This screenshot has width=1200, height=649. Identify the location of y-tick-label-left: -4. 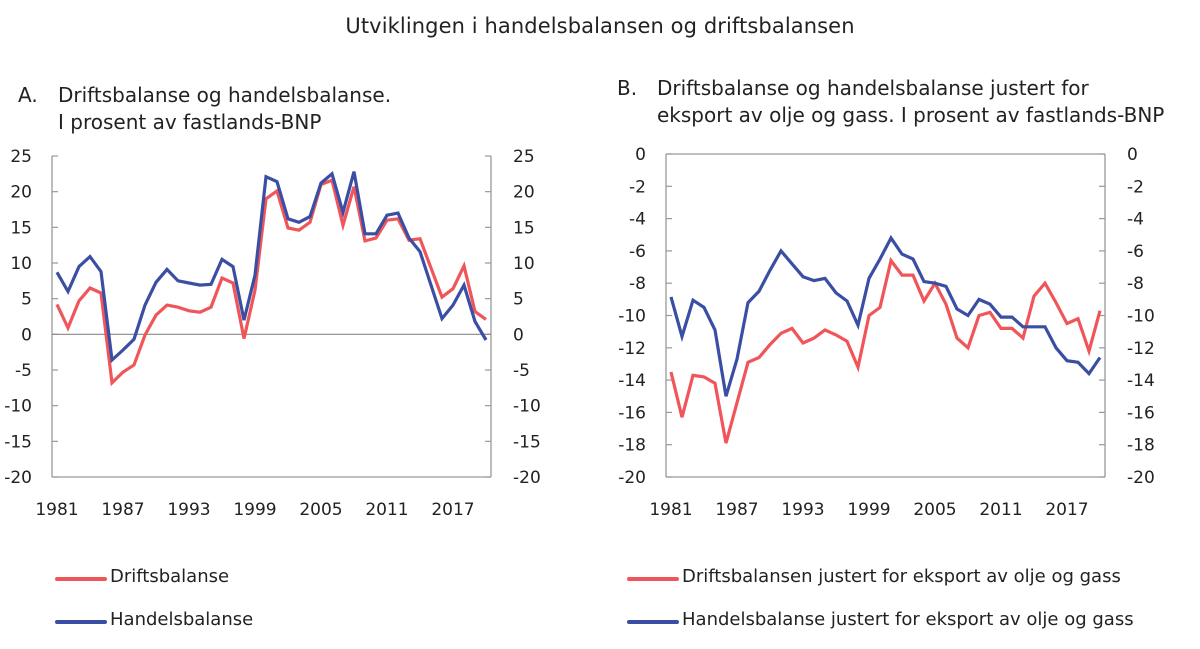
(637, 220).